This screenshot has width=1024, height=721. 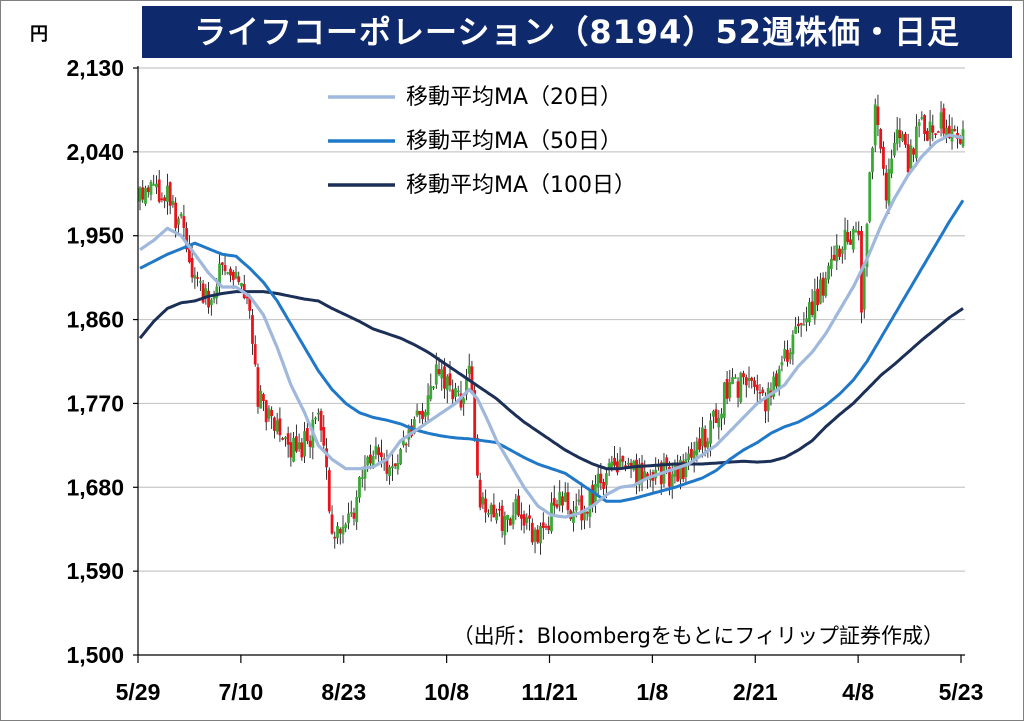 What do you see at coordinates (514, 141) in the screenshot?
I see `legend-label: 移動平均MA（50日）` at bounding box center [514, 141].